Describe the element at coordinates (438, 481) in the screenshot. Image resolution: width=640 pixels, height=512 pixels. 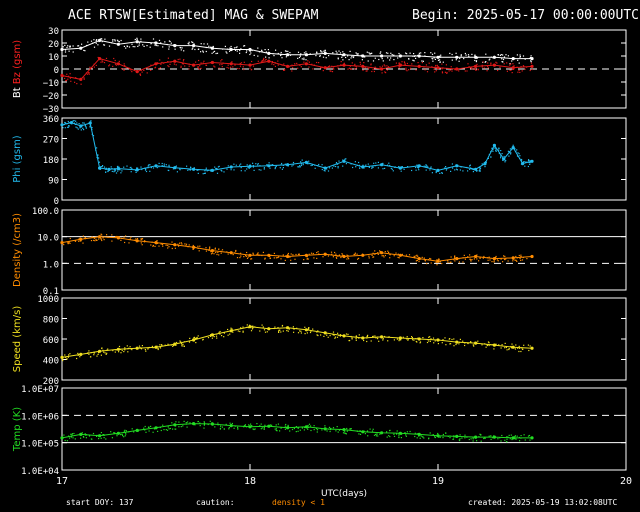
I see `x-tick-label: 19` at that location.